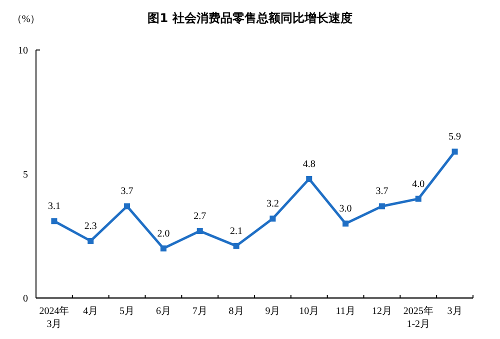 The height and width of the screenshot is (339, 500). Describe the element at coordinates (418, 184) in the screenshot. I see `data-label: 4.0` at that location.